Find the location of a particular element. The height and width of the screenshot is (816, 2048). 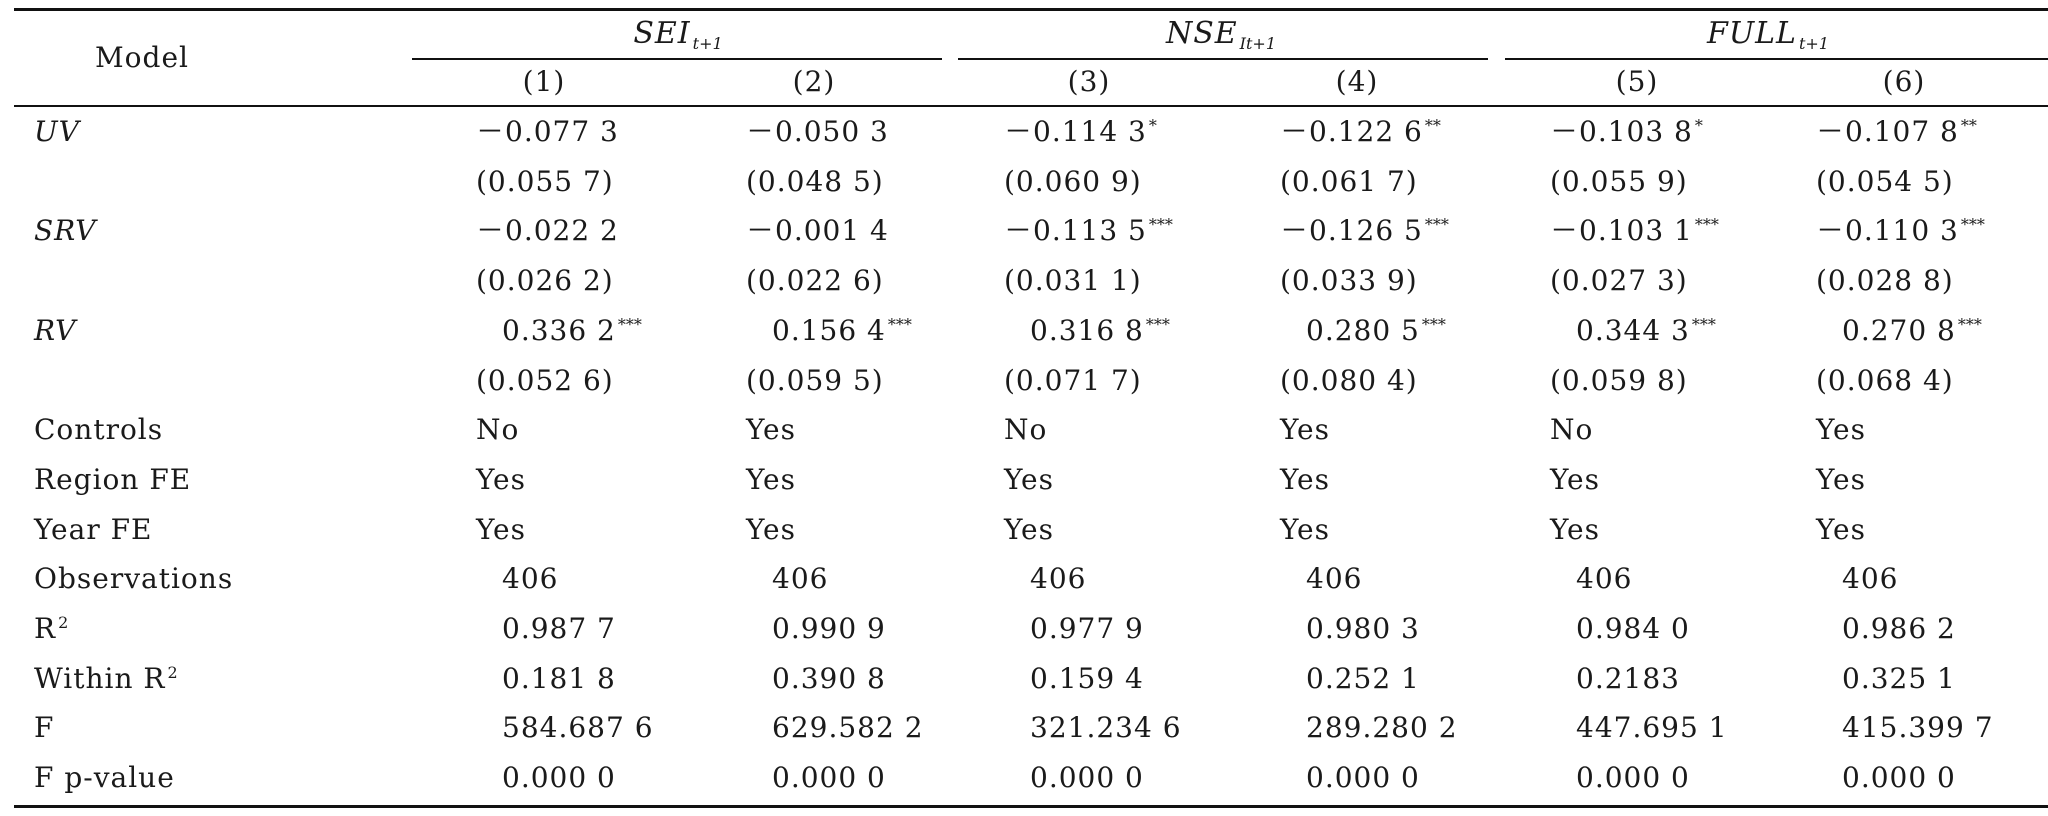

cell-value: 0.156 4 is located at coordinates (829, 330).